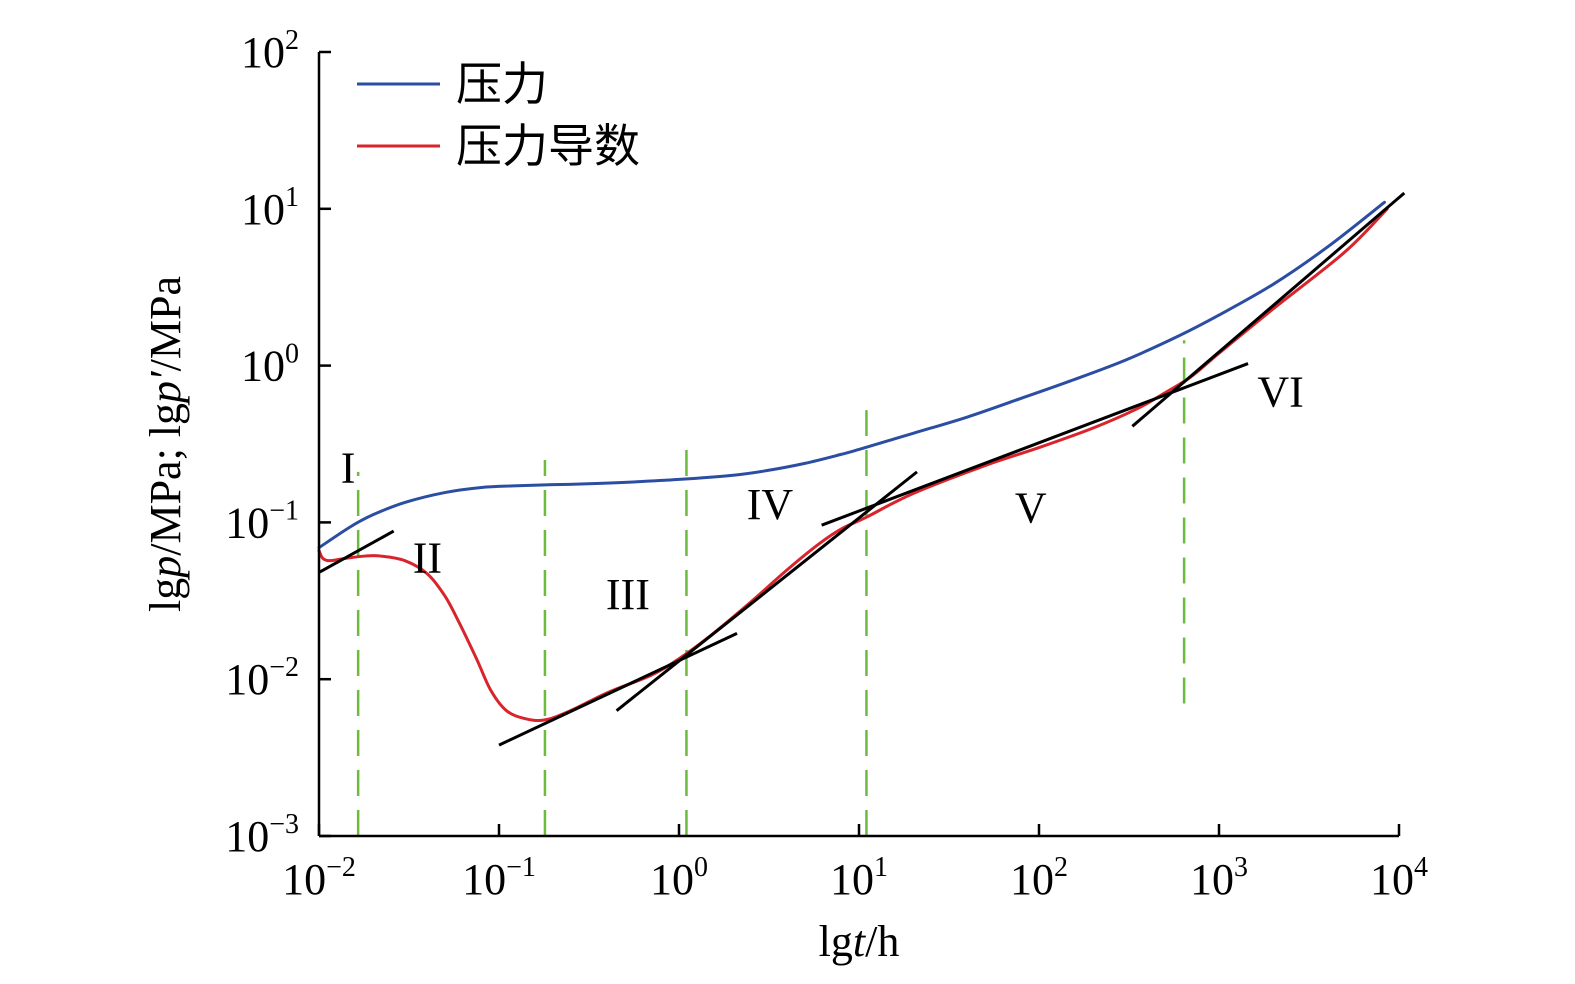 This screenshot has width=1575, height=984. What do you see at coordinates (502, 84) in the screenshot?
I see `legend-label-pressure: 压力` at bounding box center [502, 84].